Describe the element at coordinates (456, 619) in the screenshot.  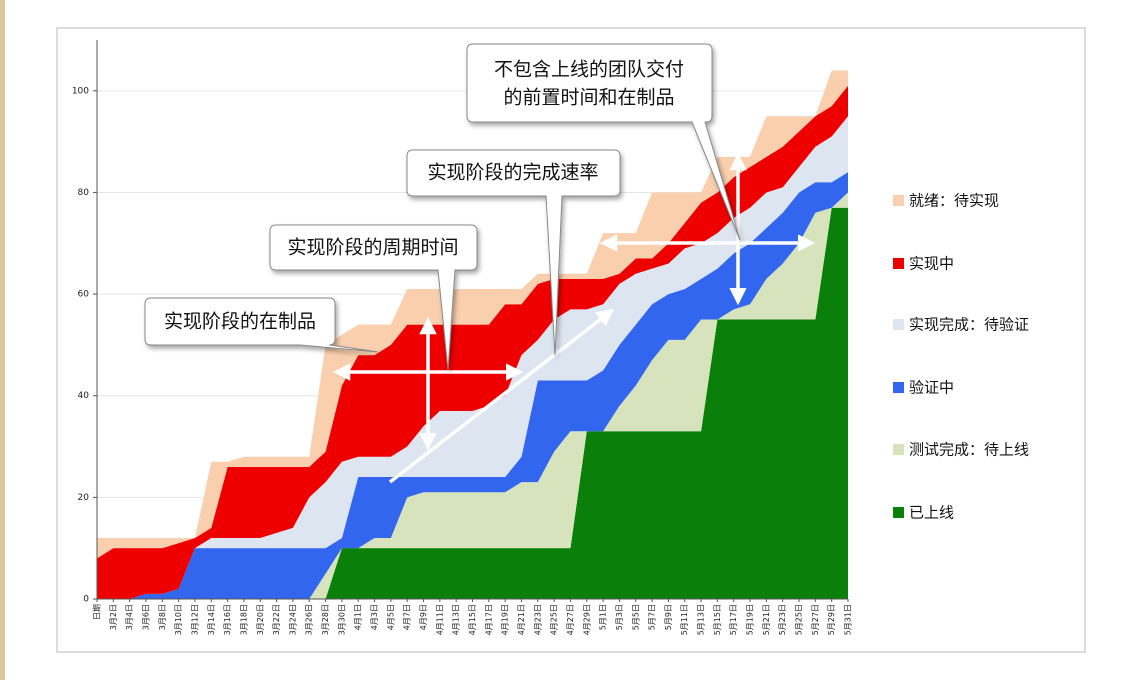
I see `x-tick-label: 4月13日` at that location.